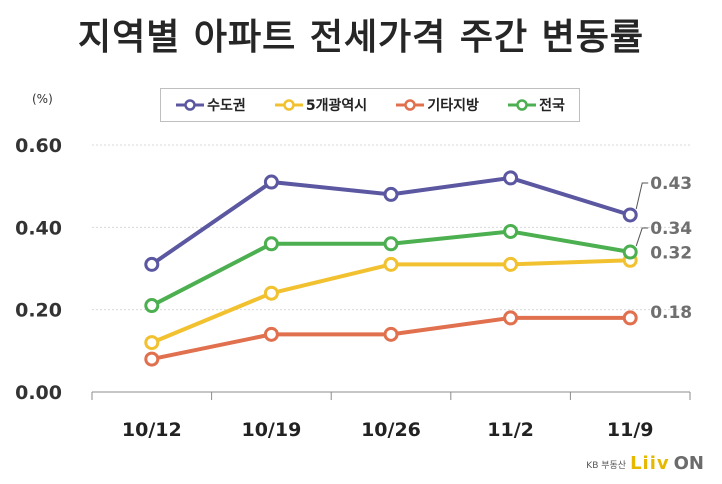  Describe the element at coordinates (510, 430) in the screenshot. I see `x-tick-label: 11/2` at that location.